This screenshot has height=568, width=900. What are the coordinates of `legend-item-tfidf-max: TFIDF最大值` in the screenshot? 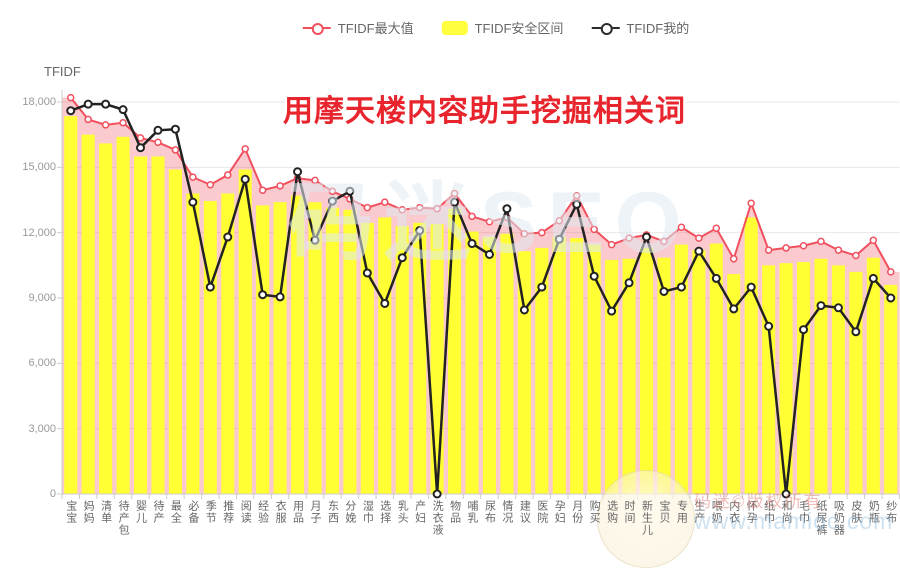 It's located at (358, 27).